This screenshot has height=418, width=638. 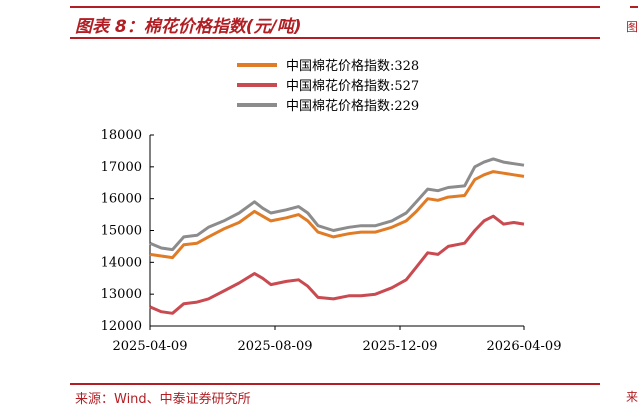 I want to click on y-tick-label: 12000, so click(x=121, y=326).